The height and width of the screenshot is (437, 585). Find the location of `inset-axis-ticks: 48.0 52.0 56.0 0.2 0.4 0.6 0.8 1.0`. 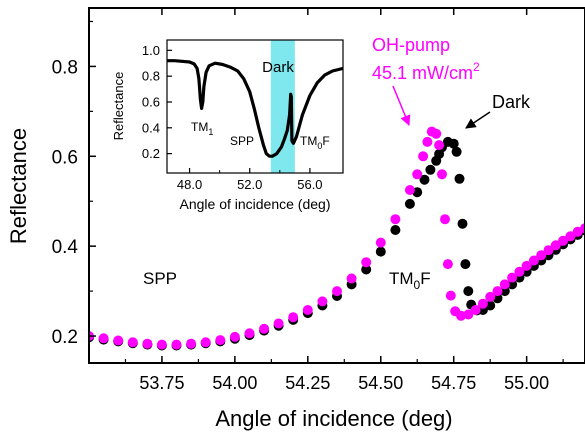

inset-axis-ticks: 48.0 52.0 56.0 0.2 0.4 0.6 0.8 1.0 is located at coordinates (232, 117).